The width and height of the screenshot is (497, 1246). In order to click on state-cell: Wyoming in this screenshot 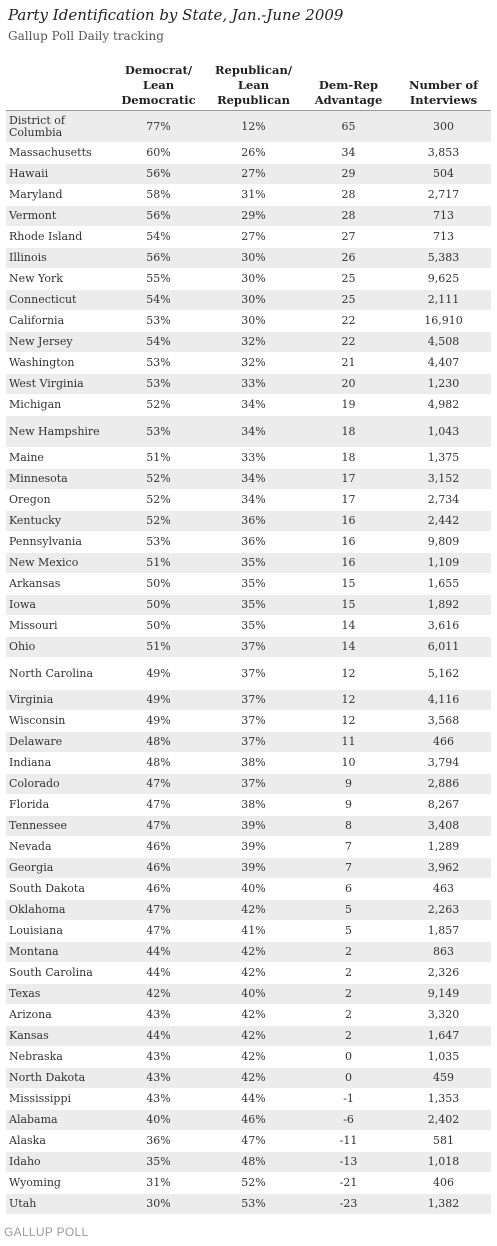, I will do `click(58, 1183)`.